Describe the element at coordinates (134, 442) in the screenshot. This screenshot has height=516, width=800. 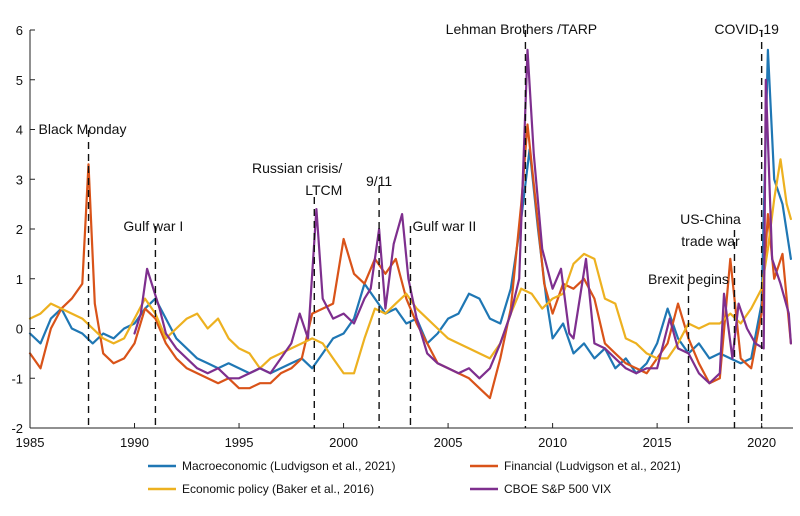
I see `x-tick-label: 1990` at that location.